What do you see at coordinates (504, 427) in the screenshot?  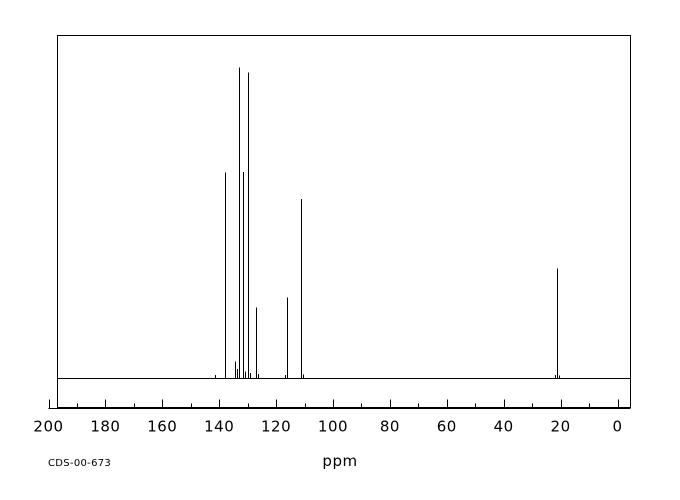 I see `x-axis-tick-label: 40` at bounding box center [504, 427].